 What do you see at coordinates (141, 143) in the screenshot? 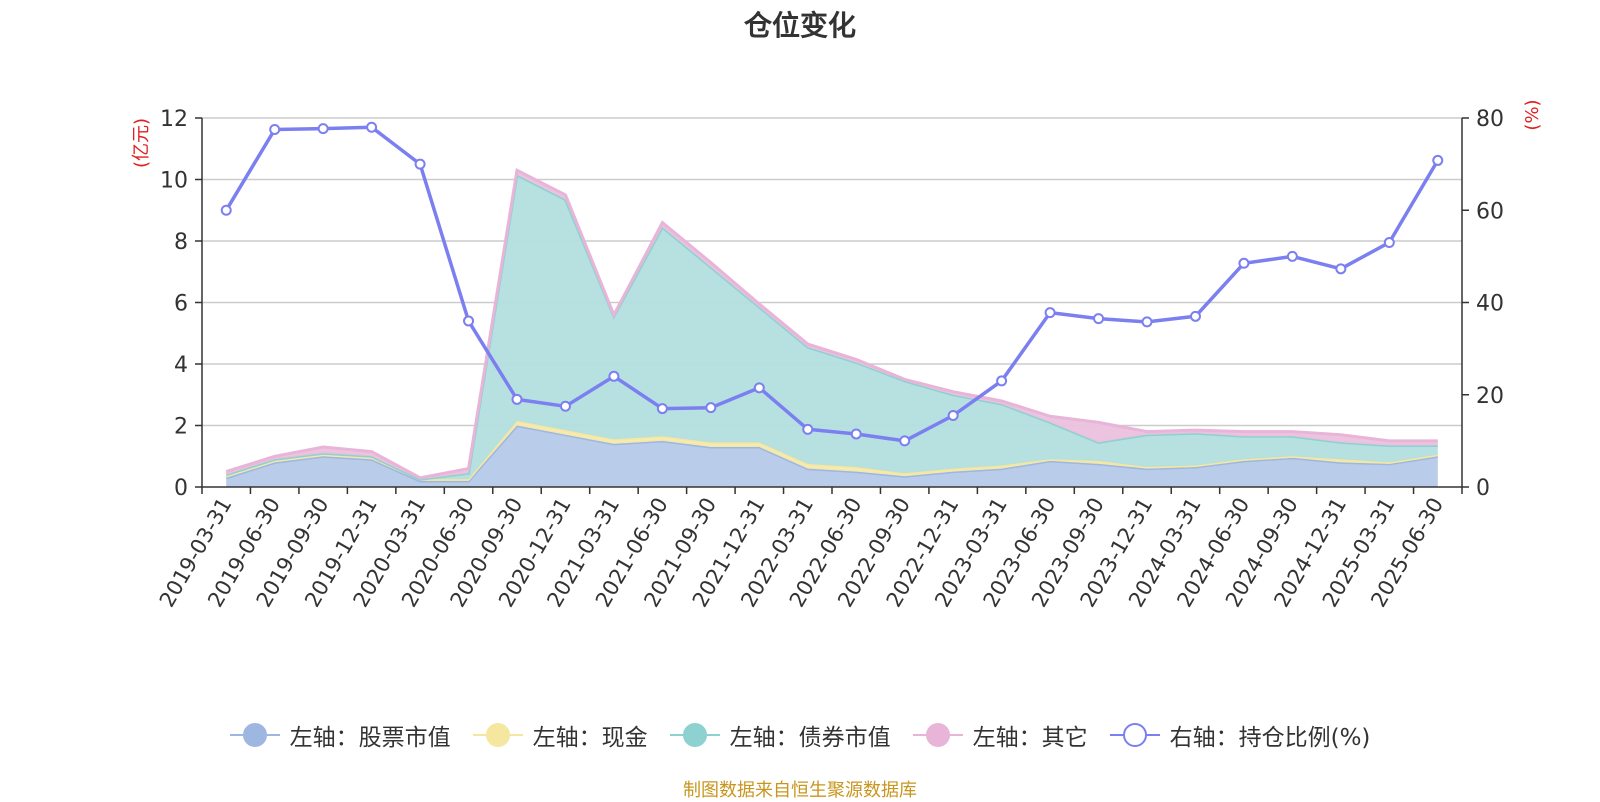
I see `left-axis-unit: (亿元)` at bounding box center [141, 143].